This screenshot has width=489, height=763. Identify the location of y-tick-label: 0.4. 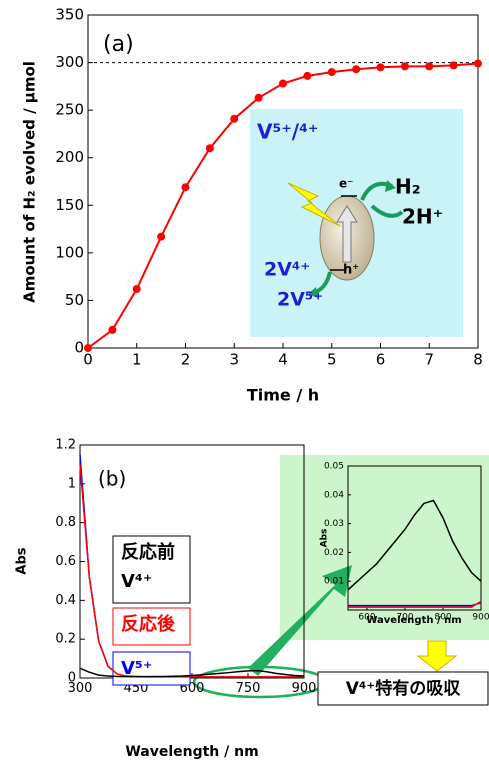
(65, 600).